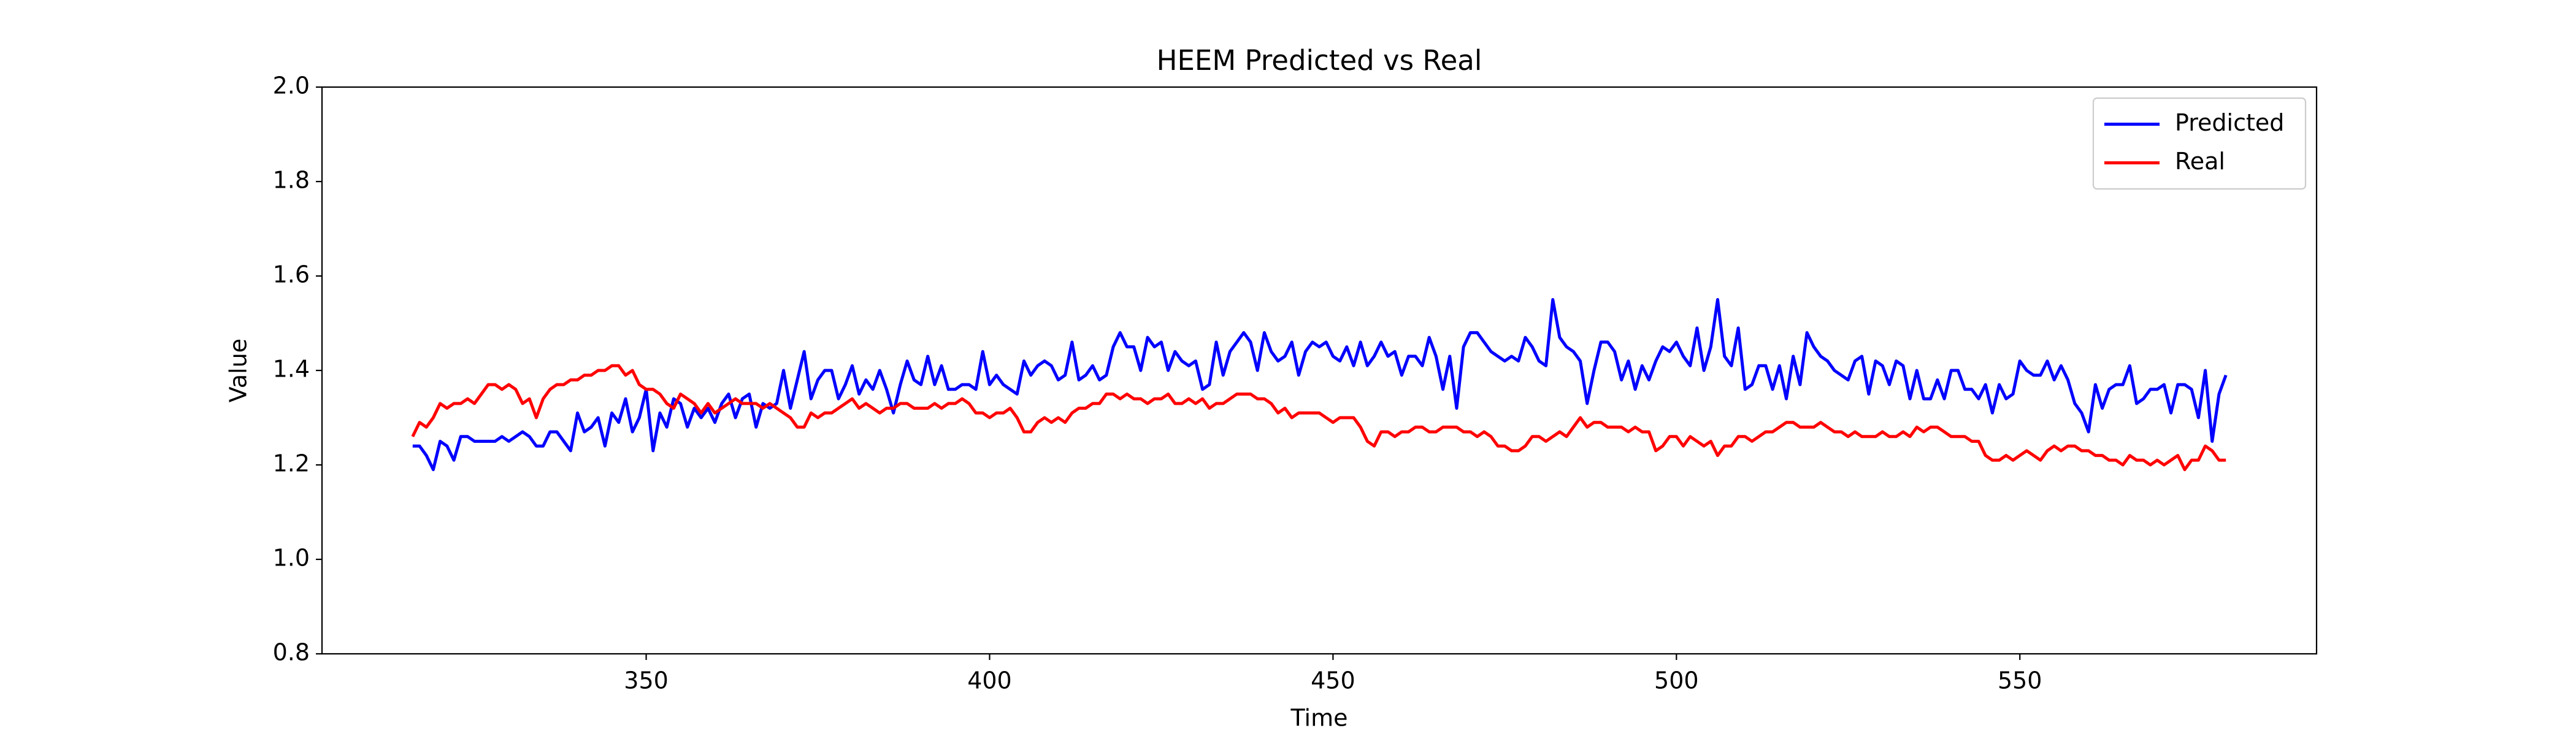 This screenshot has height=736, width=2576. Describe the element at coordinates (291, 652) in the screenshot. I see `y-tick-label: 0.8` at that location.